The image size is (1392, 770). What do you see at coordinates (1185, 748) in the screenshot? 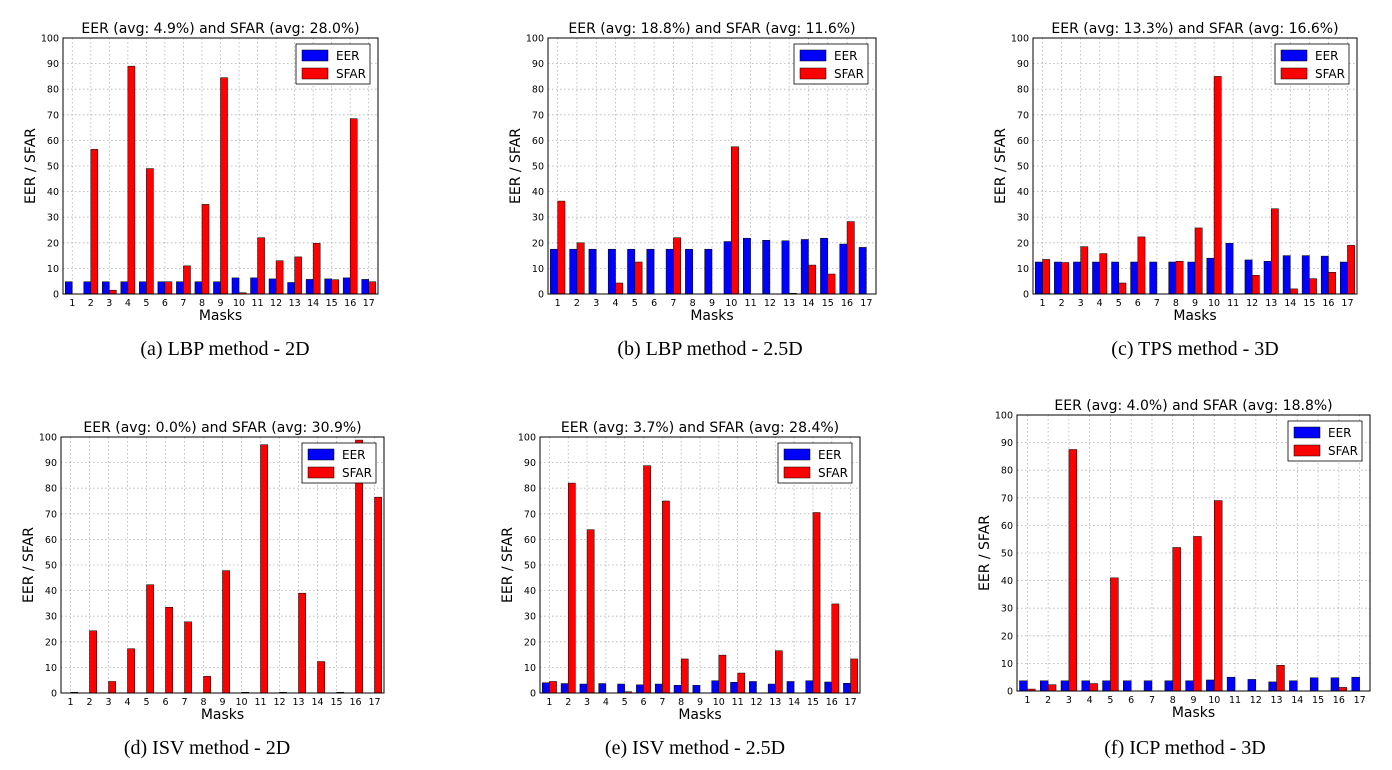
I see `panel-f-caption: (f) ICP method - 3D` at bounding box center [1185, 748].